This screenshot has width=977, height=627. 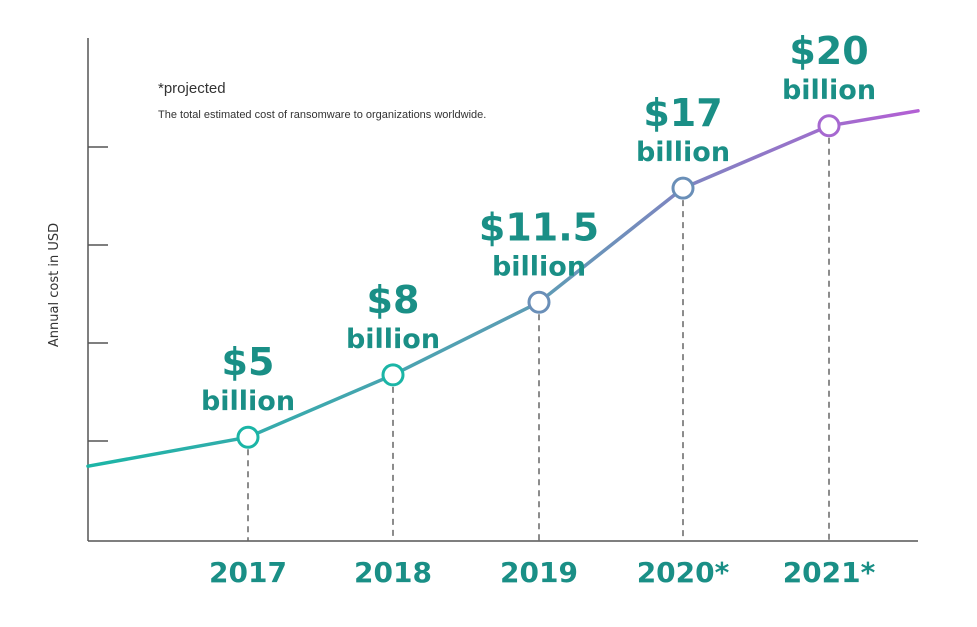 What do you see at coordinates (683, 572) in the screenshot?
I see `x-tick-label: 2020*` at bounding box center [683, 572].